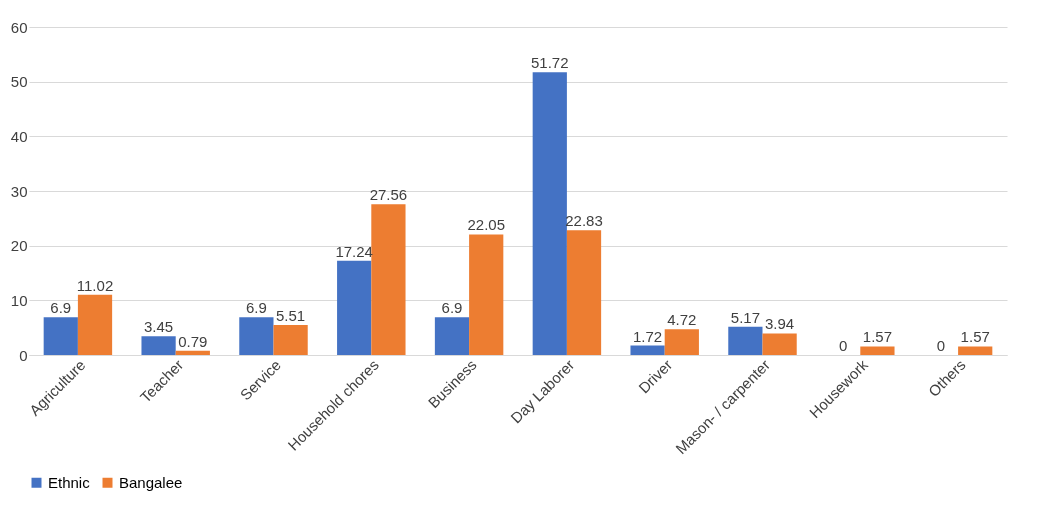 The width and height of the screenshot is (1037, 521). What do you see at coordinates (388, 195) in the screenshot?
I see `data-label: 27.56` at bounding box center [388, 195].